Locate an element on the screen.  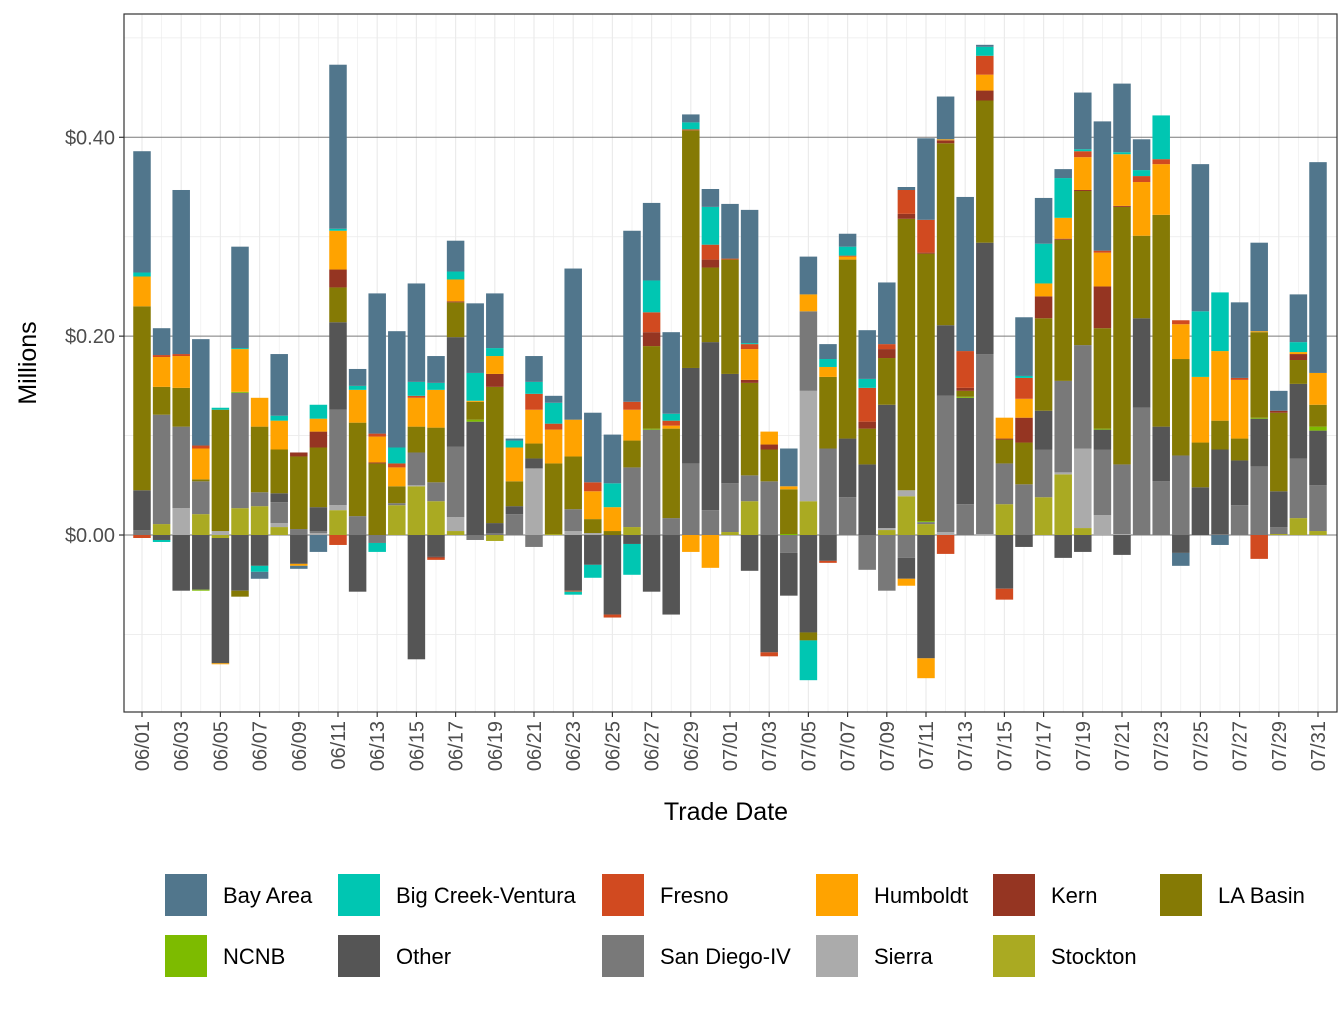
x-tick-label: 07/17 is located at coordinates (1045, 746).